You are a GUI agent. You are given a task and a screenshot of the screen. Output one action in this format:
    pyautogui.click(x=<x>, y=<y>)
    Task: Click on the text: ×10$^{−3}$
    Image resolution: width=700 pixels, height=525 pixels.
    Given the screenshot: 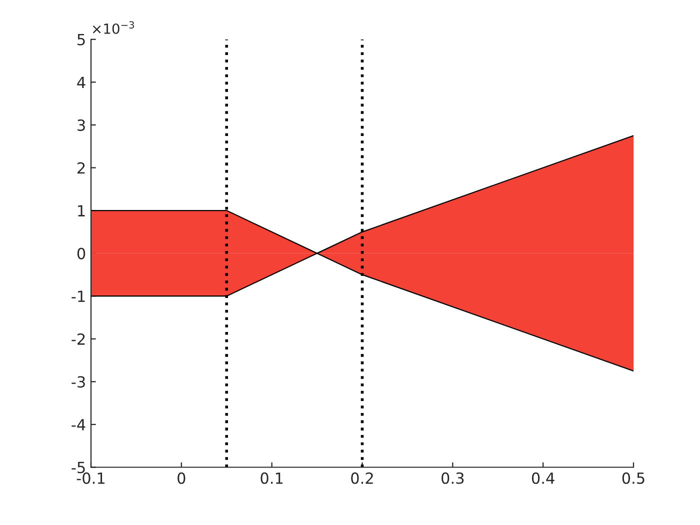 What is the action you would take?
    pyautogui.click(x=113, y=27)
    